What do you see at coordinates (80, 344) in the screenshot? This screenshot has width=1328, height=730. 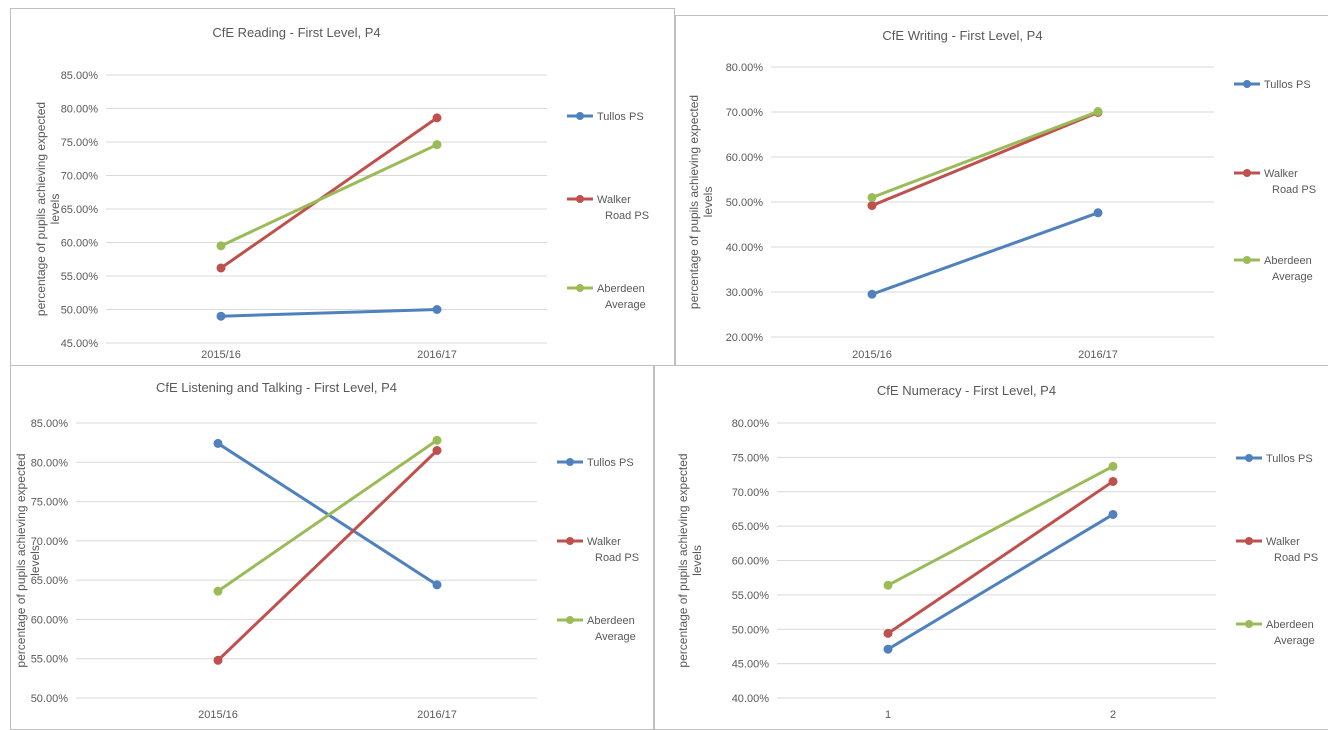 I see `y-tick-label: 45.00%` at bounding box center [80, 344].